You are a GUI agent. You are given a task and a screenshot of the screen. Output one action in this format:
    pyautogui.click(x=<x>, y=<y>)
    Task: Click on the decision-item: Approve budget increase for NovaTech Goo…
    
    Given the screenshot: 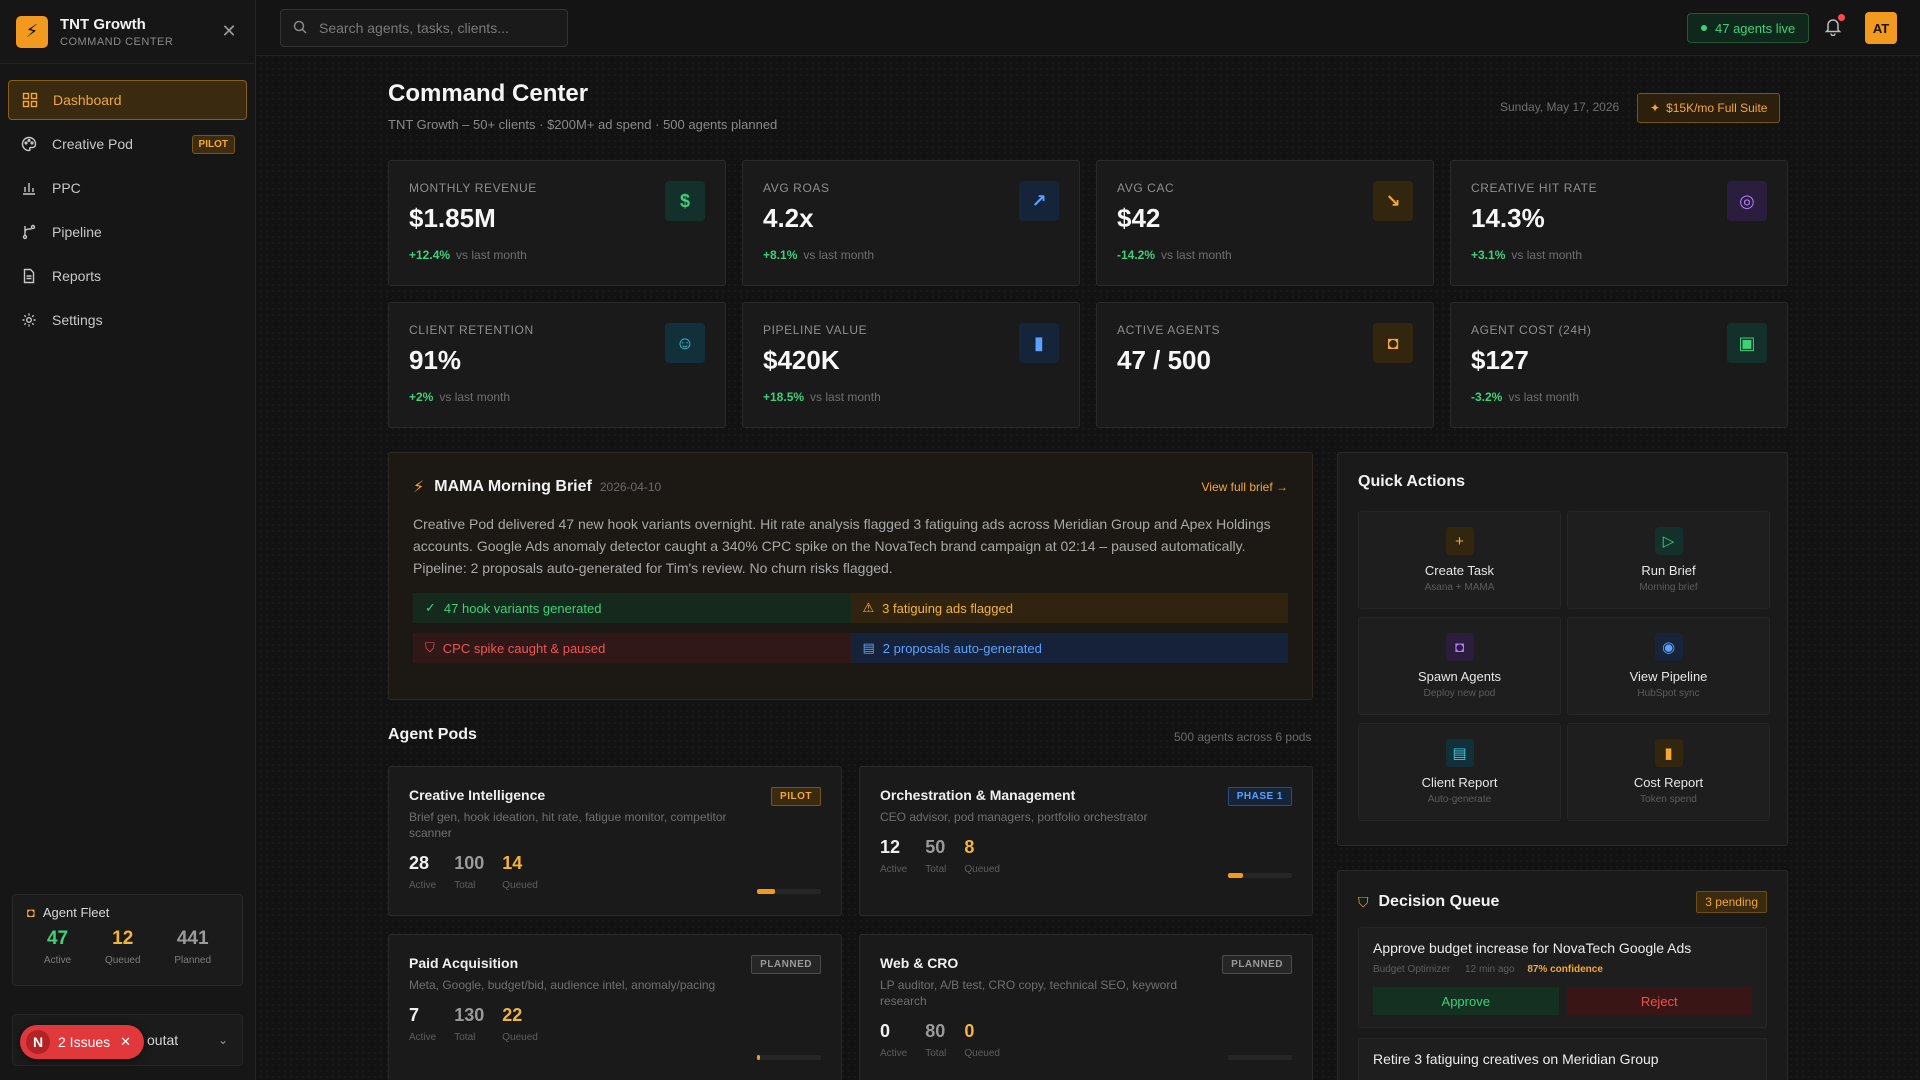 What is the action you would take?
    pyautogui.click(x=1562, y=977)
    